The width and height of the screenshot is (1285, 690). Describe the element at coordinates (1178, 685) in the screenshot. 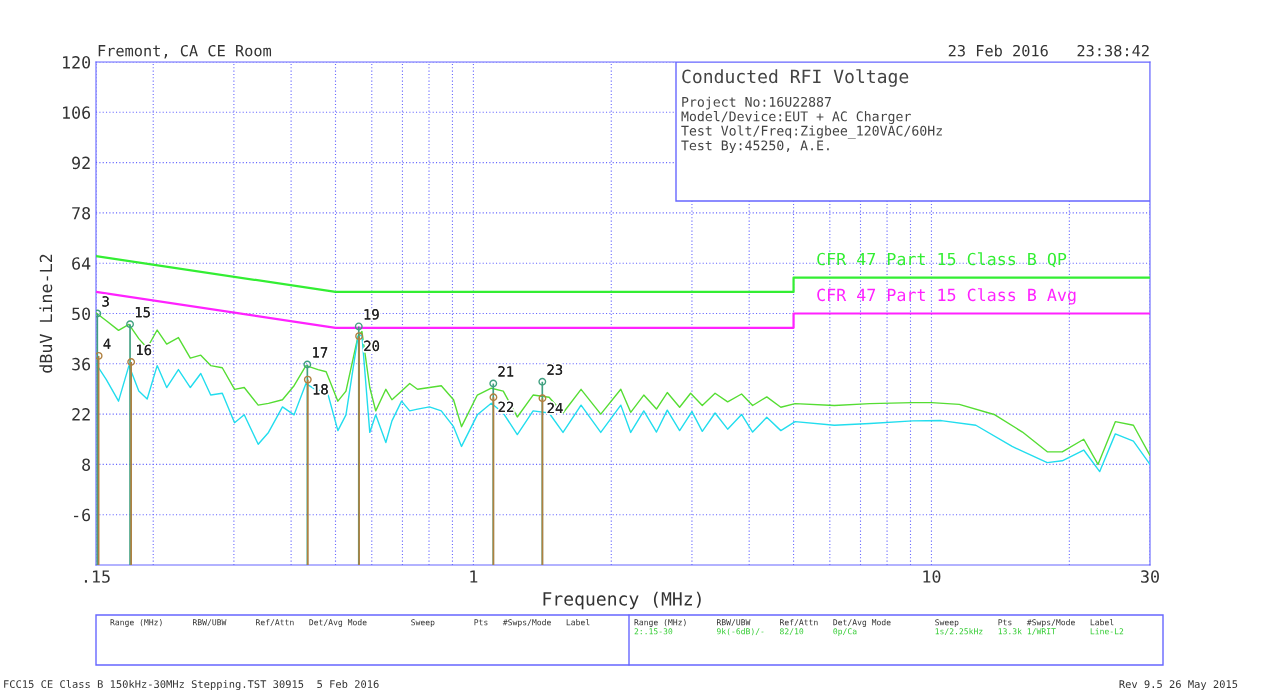

I see `text: Rev 9.5 26 May 2015` at that location.